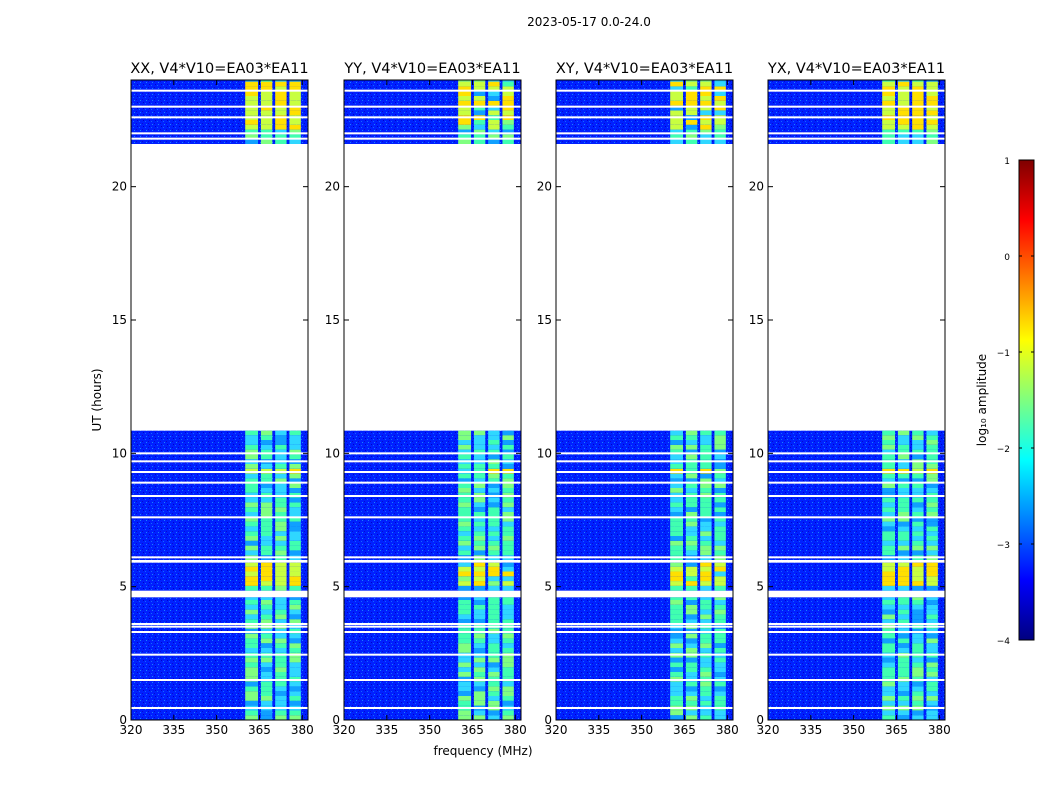 This screenshot has width=1050, height=800. Describe the element at coordinates (1007, 258) in the screenshot. I see `colorbar-tick-label: 0` at that location.